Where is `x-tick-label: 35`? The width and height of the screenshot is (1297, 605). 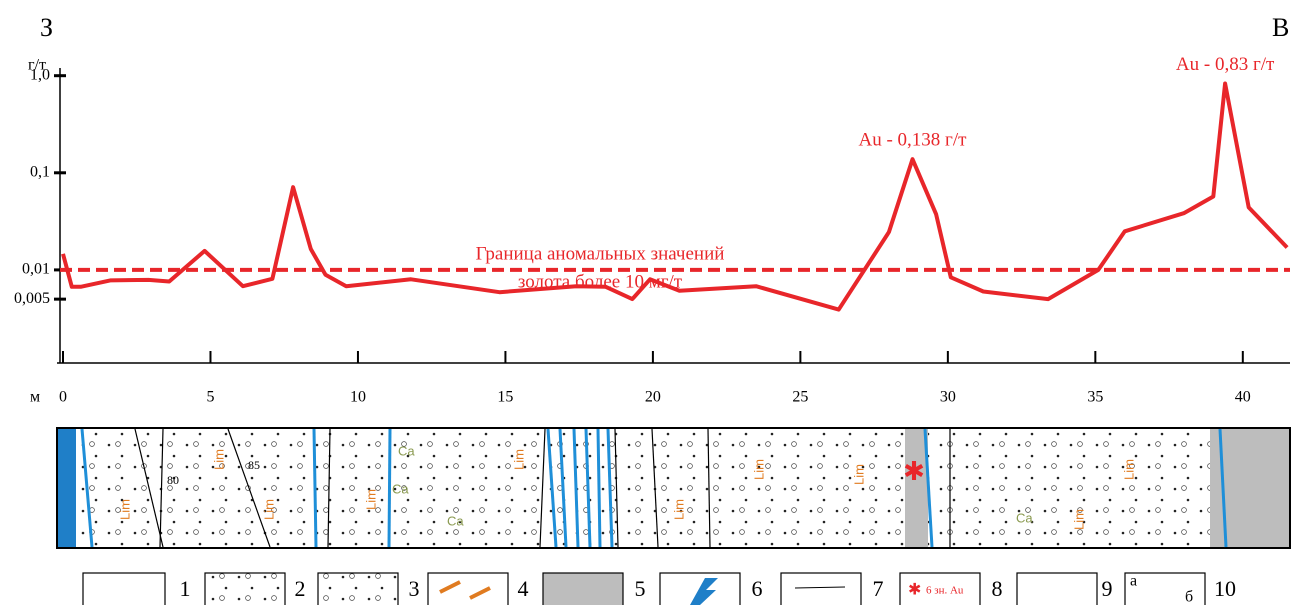 x-tick-label: 35 is located at coordinates (1095, 397).